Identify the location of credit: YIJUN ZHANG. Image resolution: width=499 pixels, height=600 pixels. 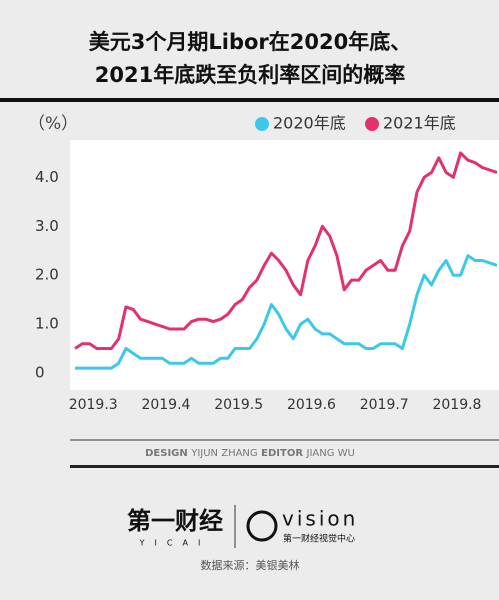
(223, 453).